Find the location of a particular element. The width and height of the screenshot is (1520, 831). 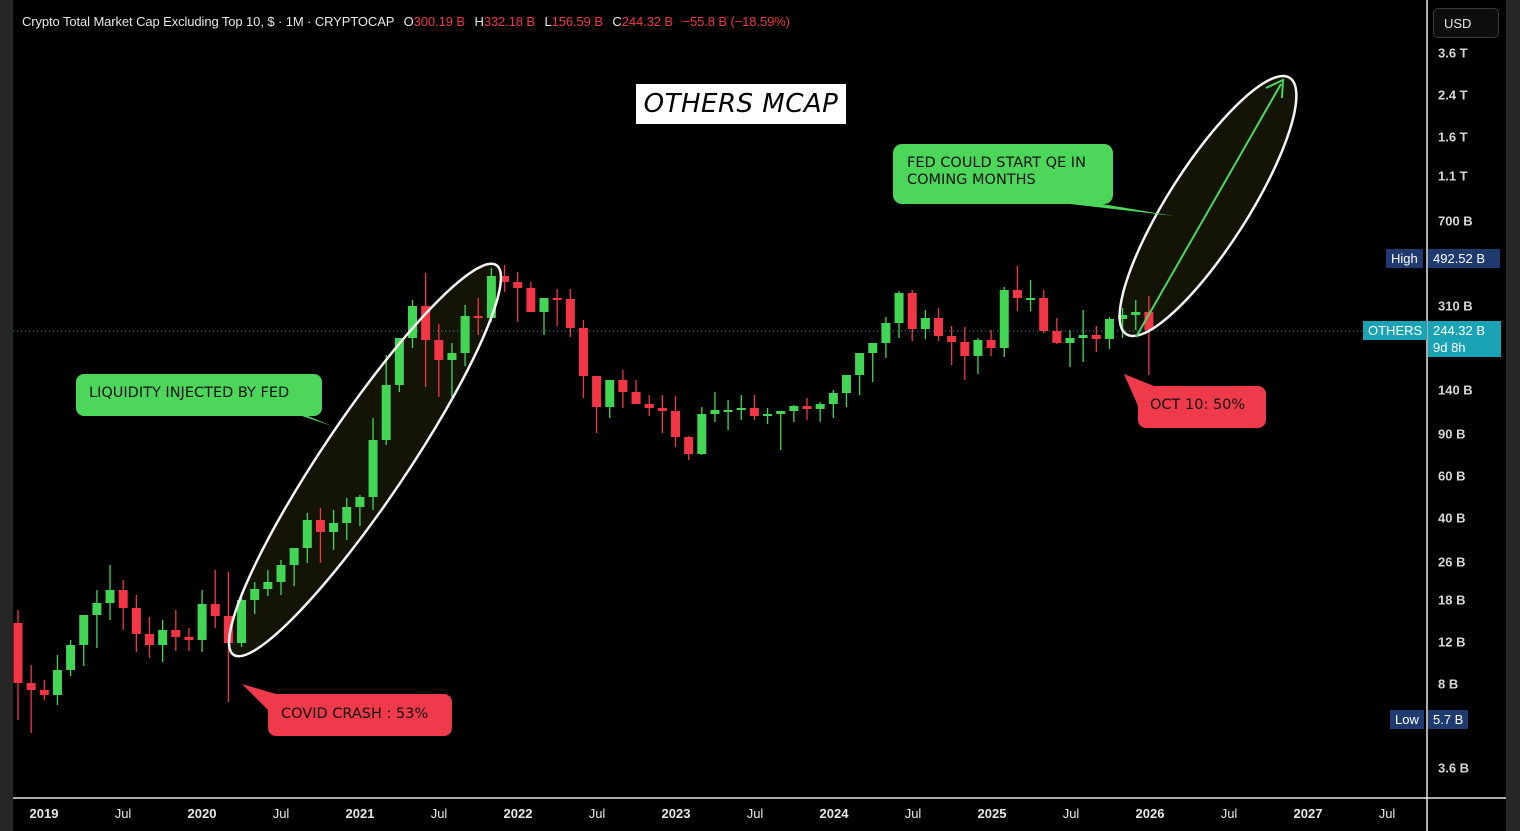

high-value: 332.18 B is located at coordinates (509, 21).